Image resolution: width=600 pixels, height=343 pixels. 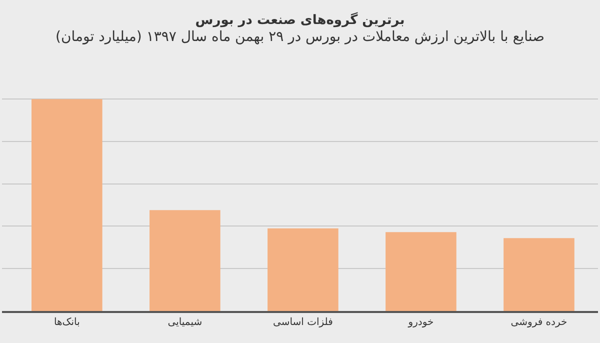 What do you see at coordinates (185, 322) in the screenshot?
I see `x-tick-label: شیمیایی` at bounding box center [185, 322].